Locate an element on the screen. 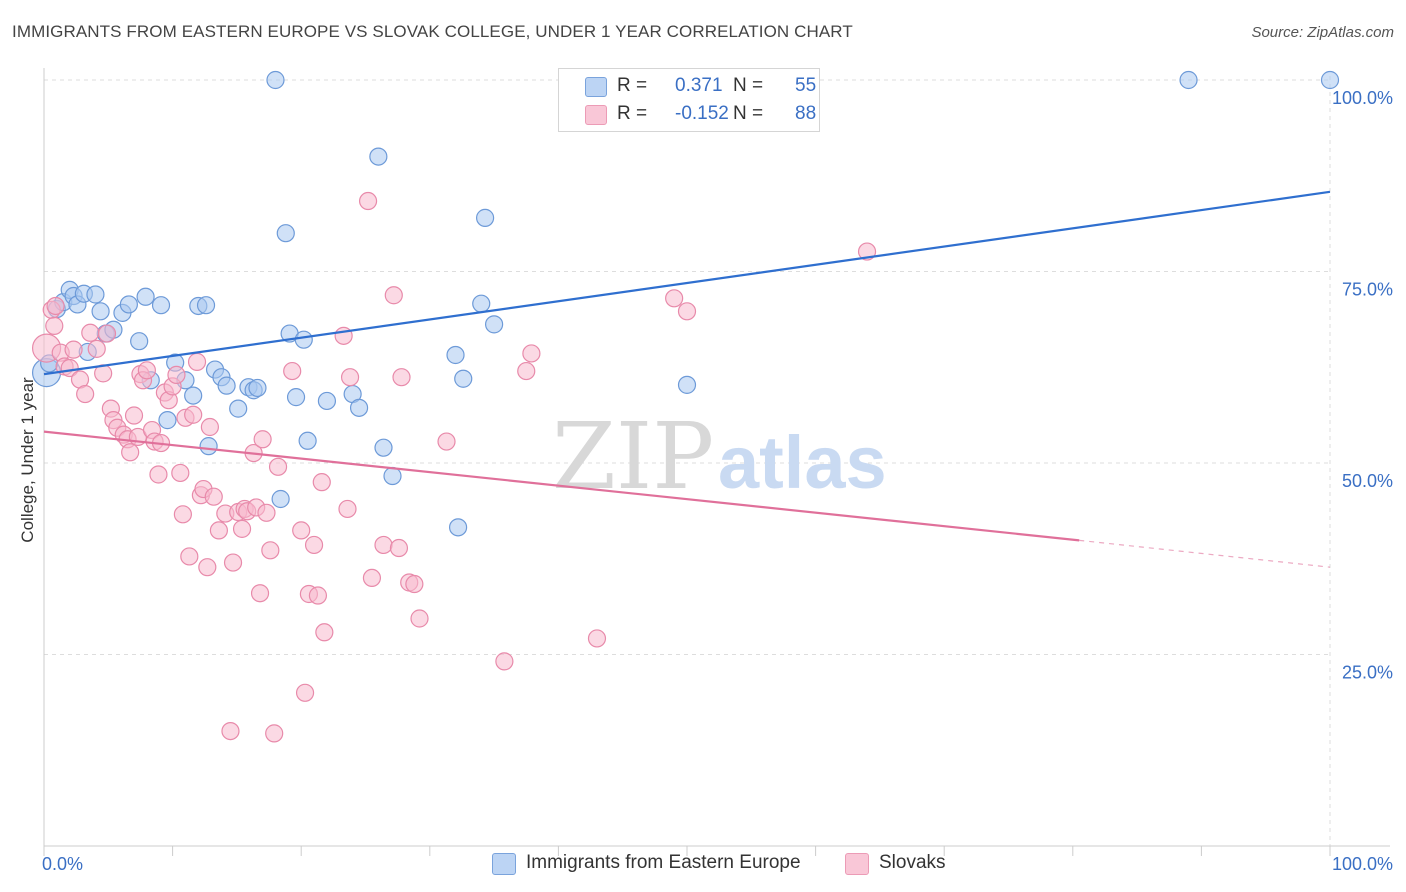  y-tick-label: 25.0% is located at coordinates (1367, 673).